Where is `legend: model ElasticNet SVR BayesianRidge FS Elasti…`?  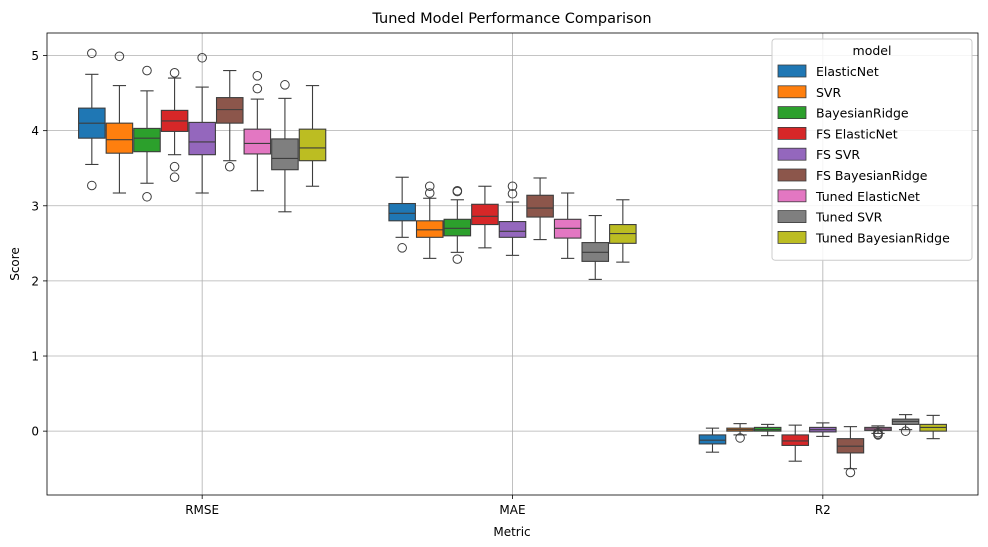 legend: model ElasticNet SVR BayesianRidge FS Elasti… is located at coordinates (872, 149).